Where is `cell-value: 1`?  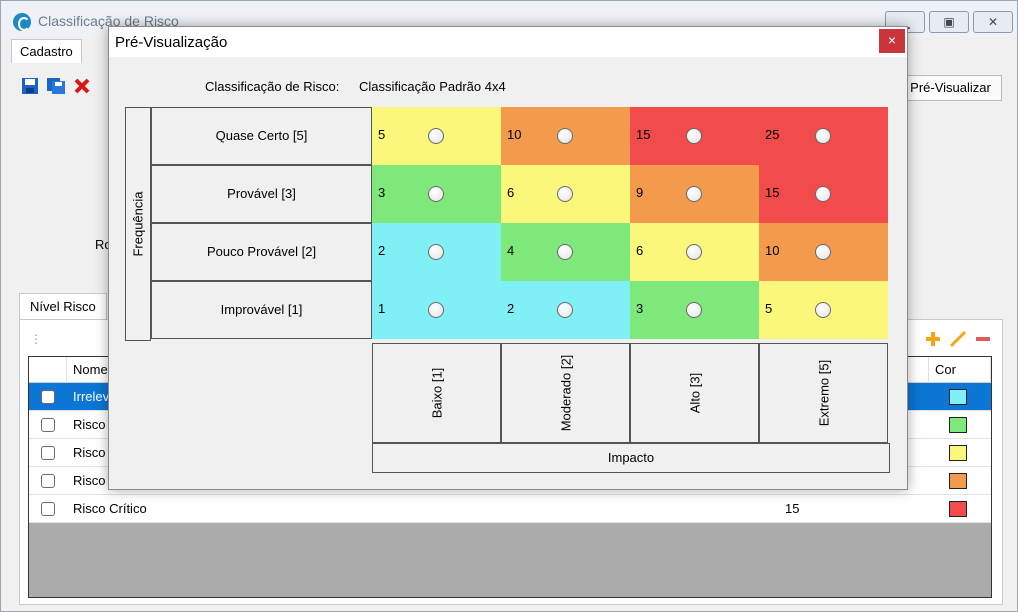 cell-value: 1 is located at coordinates (382, 308).